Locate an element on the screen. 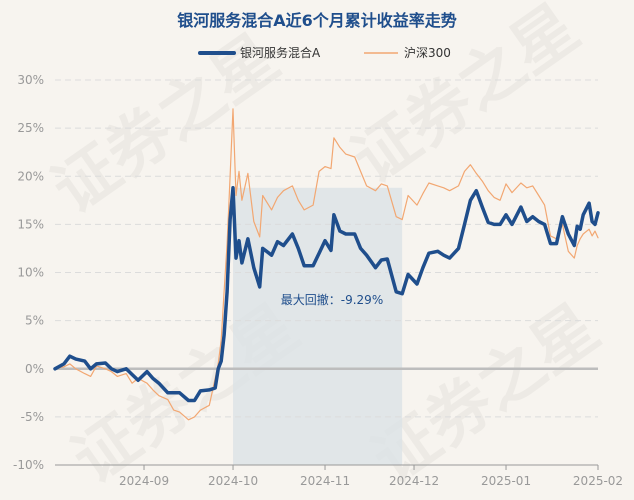 The width and height of the screenshot is (634, 500). y-tick-label: 0% is located at coordinates (34, 369).